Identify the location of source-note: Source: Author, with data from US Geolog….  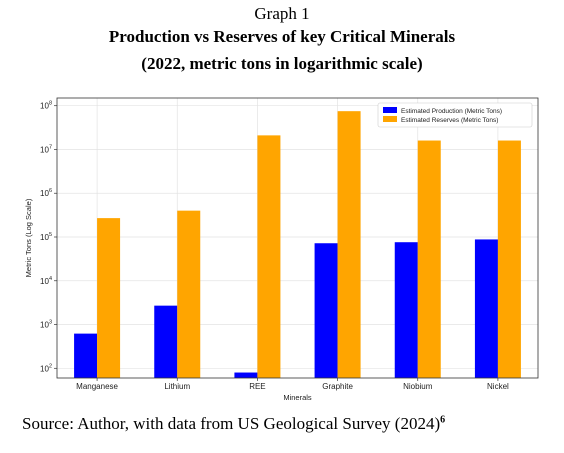
(233, 424).